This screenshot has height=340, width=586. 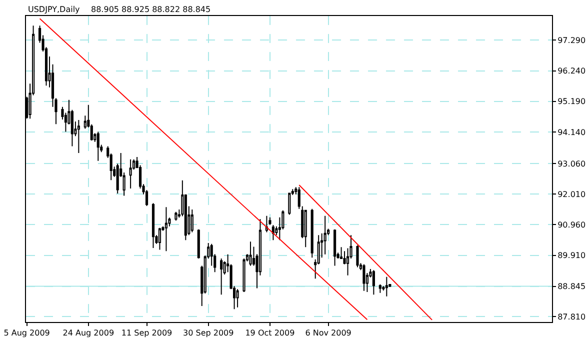 What do you see at coordinates (146, 333) in the screenshot?
I see `x-tick-label: 11 Sep 2009` at bounding box center [146, 333].